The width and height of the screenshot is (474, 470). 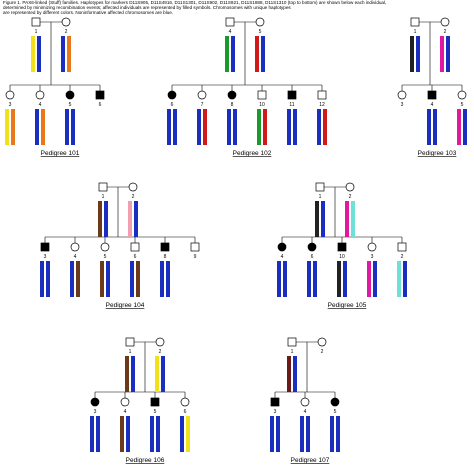 What do you see at coordinates (262, 105) in the screenshot?
I see `individual-id: 10` at bounding box center [262, 105].